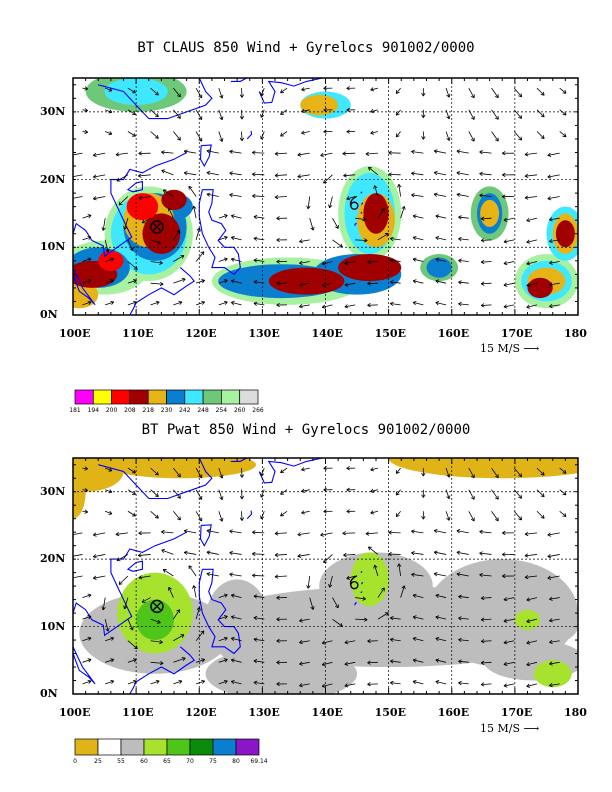 This screenshot has height=792, width=612. Describe the element at coordinates (306, 48) in the screenshot. I see `claus-title: BT CLAUS 850 Wind + Gyrelocs 901002/0000` at that location.